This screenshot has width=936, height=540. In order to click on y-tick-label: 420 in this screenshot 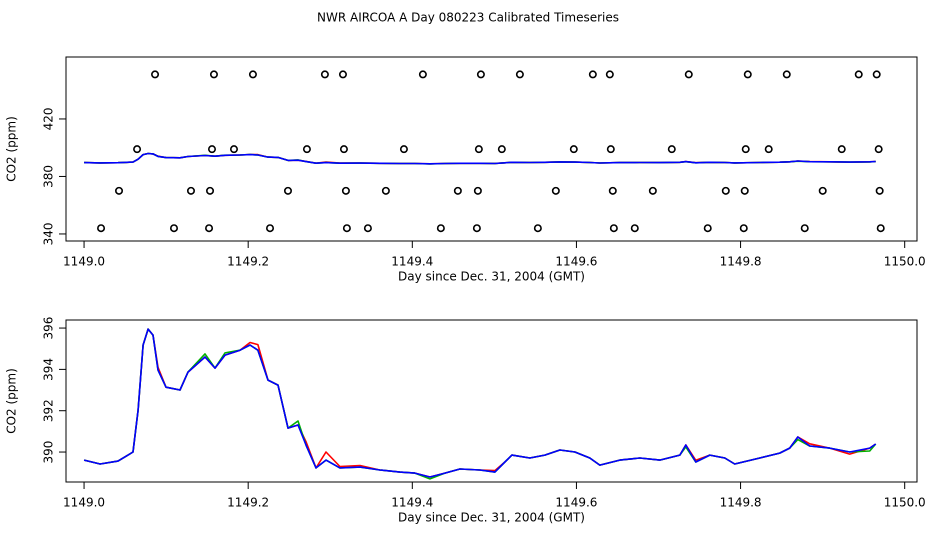, I will do `click(49, 119)`.